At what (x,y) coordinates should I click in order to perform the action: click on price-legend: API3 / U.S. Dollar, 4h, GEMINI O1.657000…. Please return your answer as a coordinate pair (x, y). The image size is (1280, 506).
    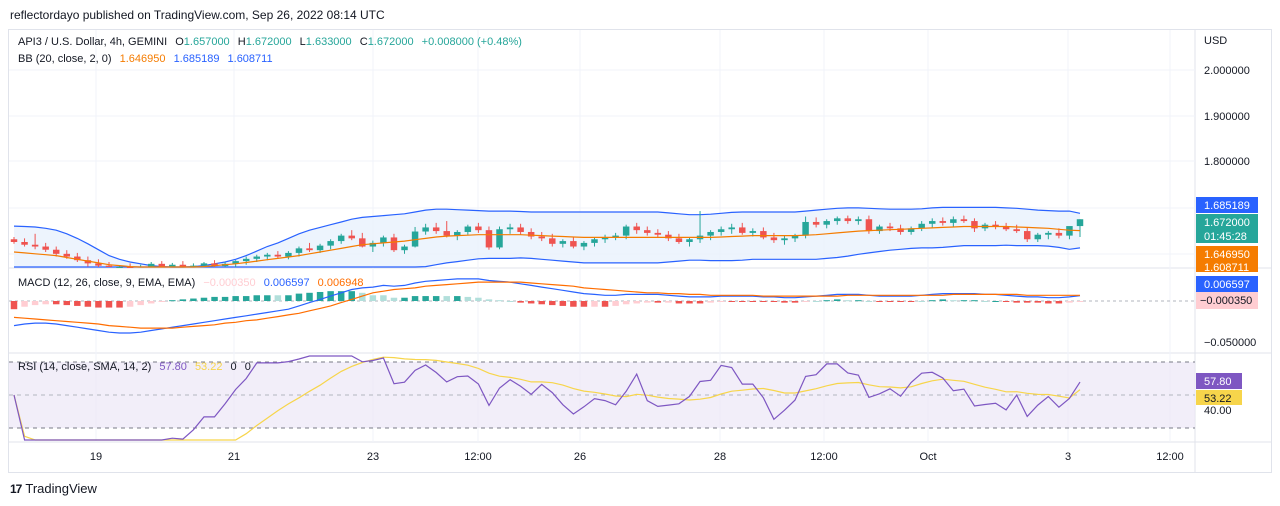
    Looking at the image, I should click on (272, 42).